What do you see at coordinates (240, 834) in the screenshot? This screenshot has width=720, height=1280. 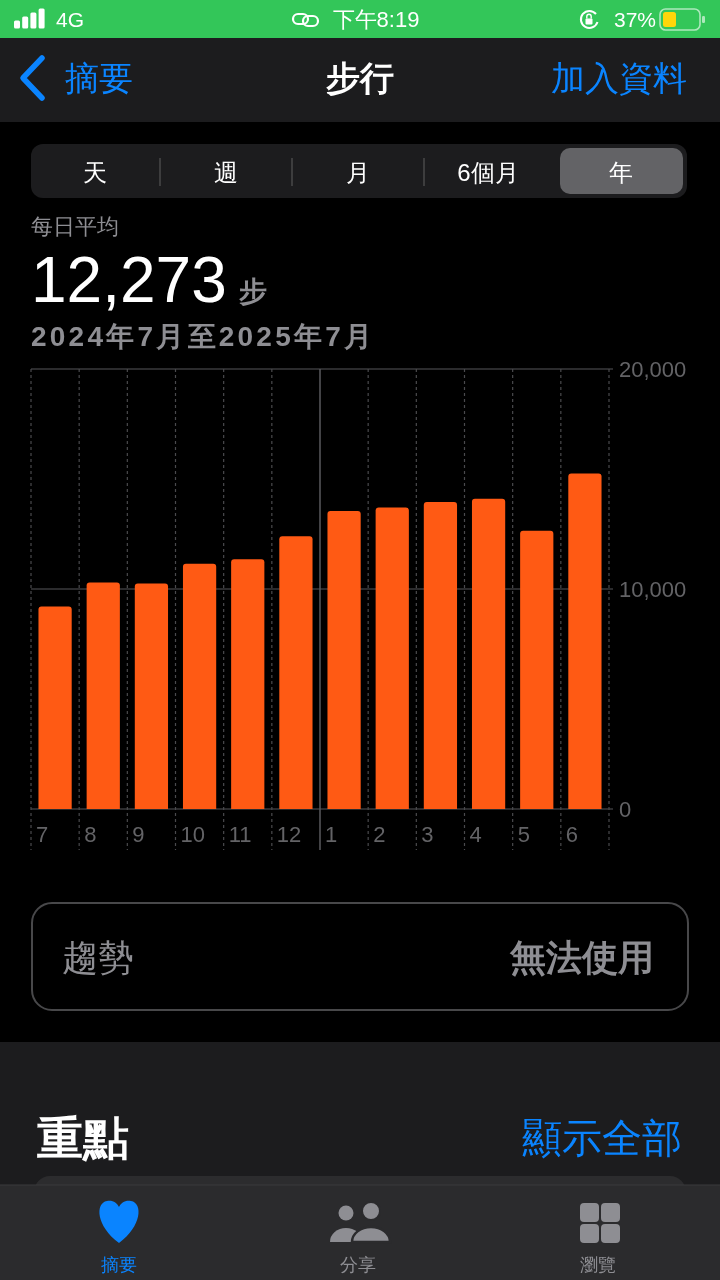 I see `x-tick-label: 11` at bounding box center [240, 834].